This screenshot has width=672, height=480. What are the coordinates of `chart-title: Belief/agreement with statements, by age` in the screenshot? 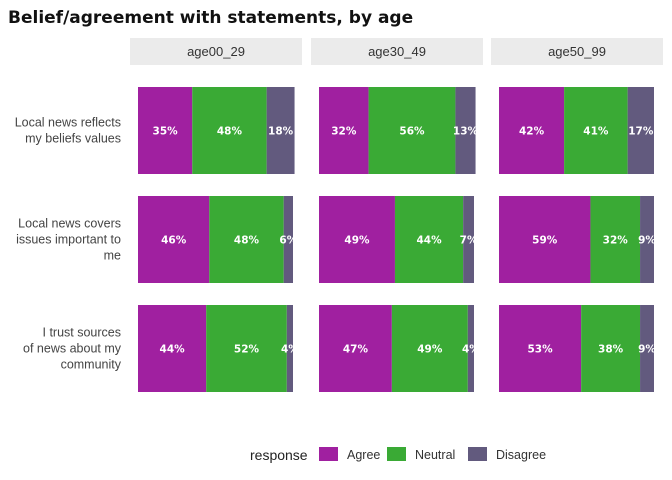 It's located at (210, 18).